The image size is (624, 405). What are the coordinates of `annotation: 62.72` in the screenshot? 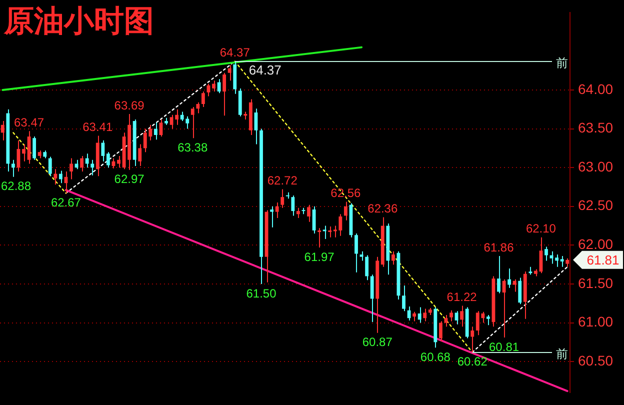 It's located at (282, 181).